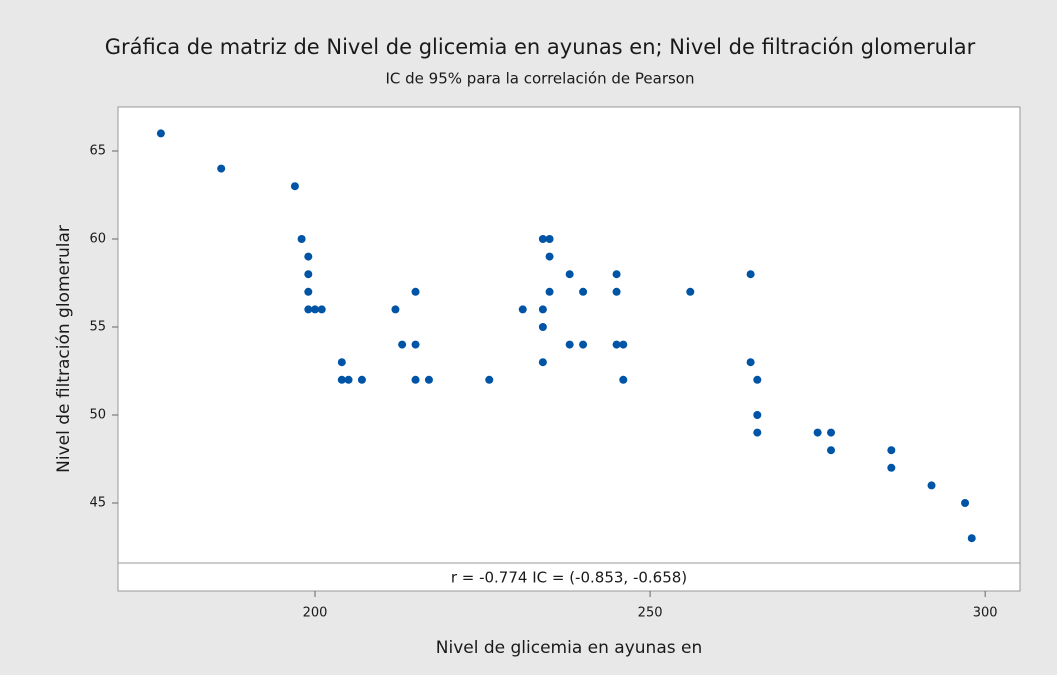  What do you see at coordinates (569, 578) in the screenshot?
I see `annotation: r = -0.774 IC = (-0.853, -0.658)` at bounding box center [569, 578].